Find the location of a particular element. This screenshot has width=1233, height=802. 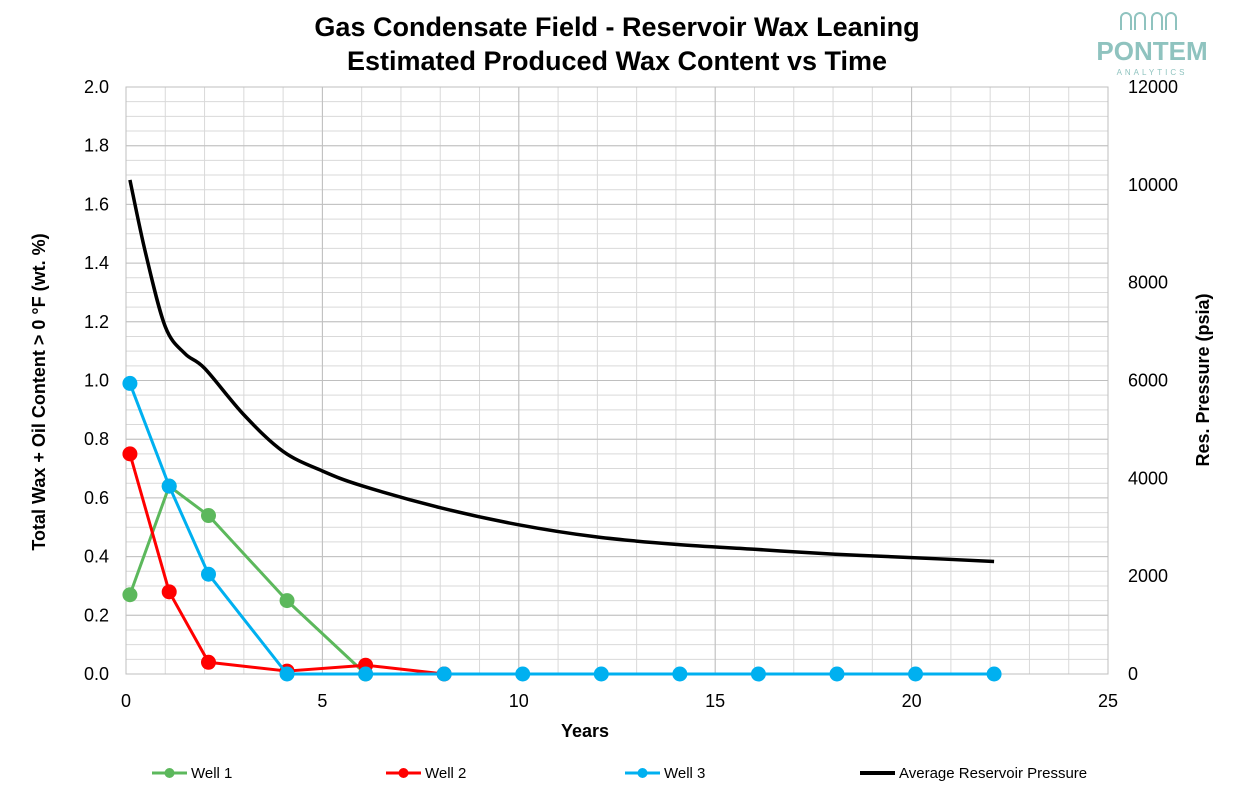

legend-item-well-3: Well 3 is located at coordinates (665, 773).